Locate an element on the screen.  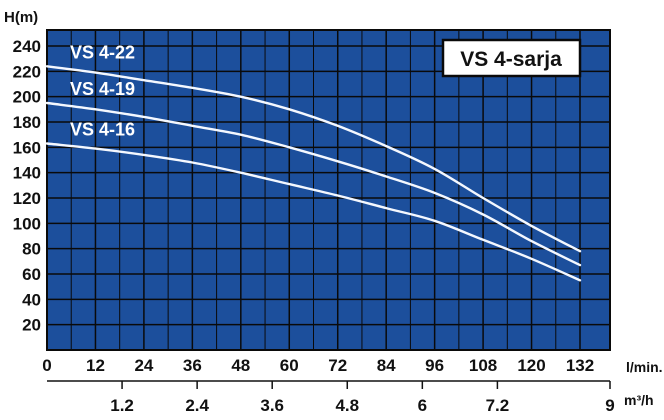
secondary-x-tick-label: 4.8 is located at coordinates (347, 405).